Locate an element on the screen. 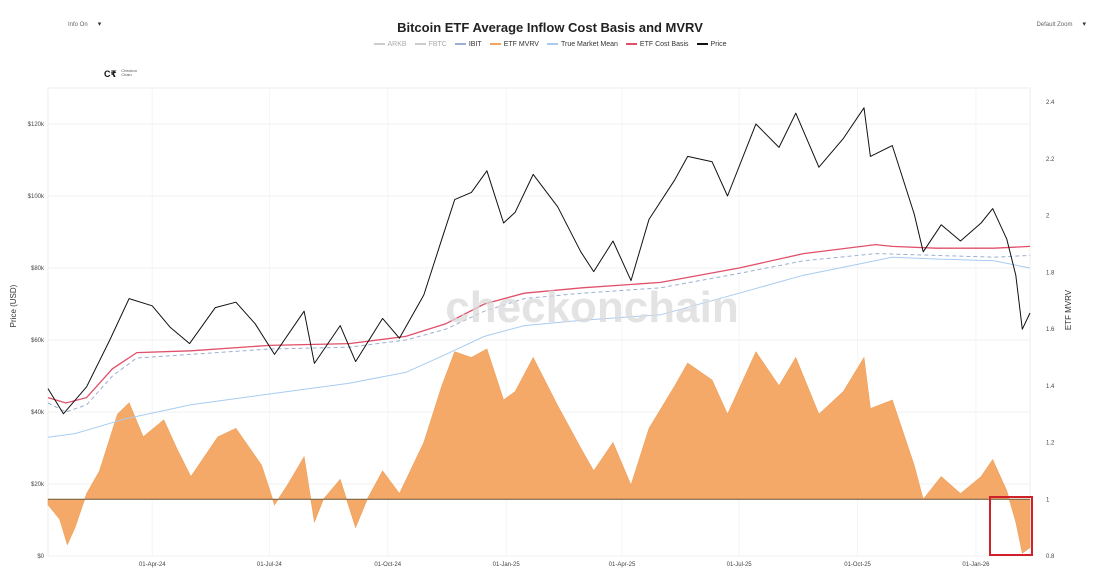  legend-label: Price is located at coordinates (718, 44).